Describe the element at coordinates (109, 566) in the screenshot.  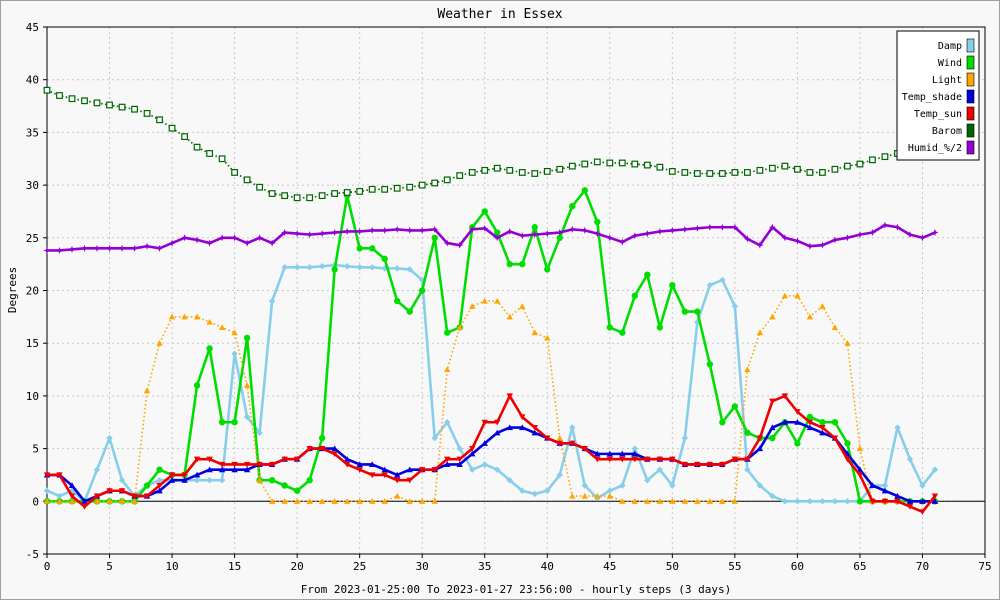
I see `x-tick-label: 5` at that location.